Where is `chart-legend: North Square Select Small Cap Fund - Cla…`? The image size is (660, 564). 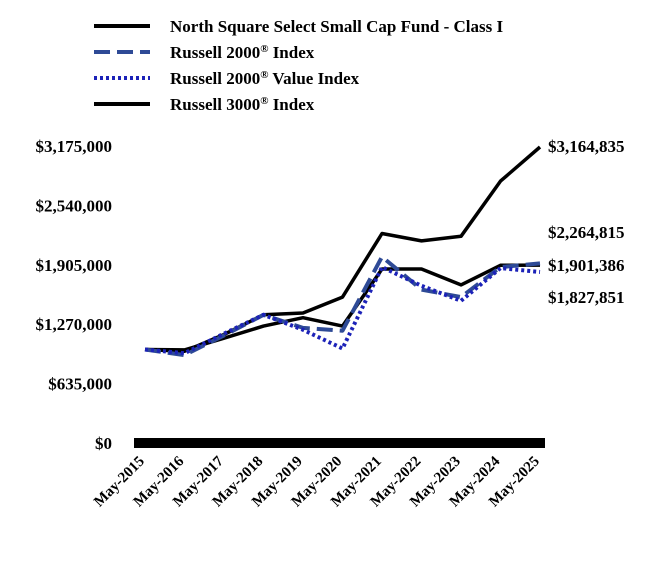 chart-legend: North Square Select Small Cap Fund - Cla… is located at coordinates (298, 65).